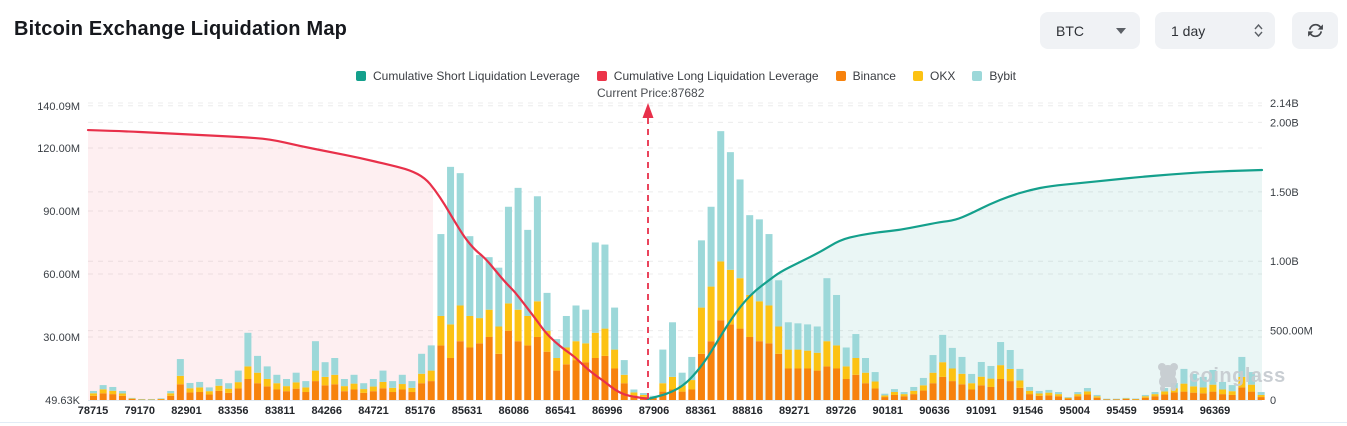  What do you see at coordinates (1315, 30) in the screenshot?
I see `refresh-button` at bounding box center [1315, 30].